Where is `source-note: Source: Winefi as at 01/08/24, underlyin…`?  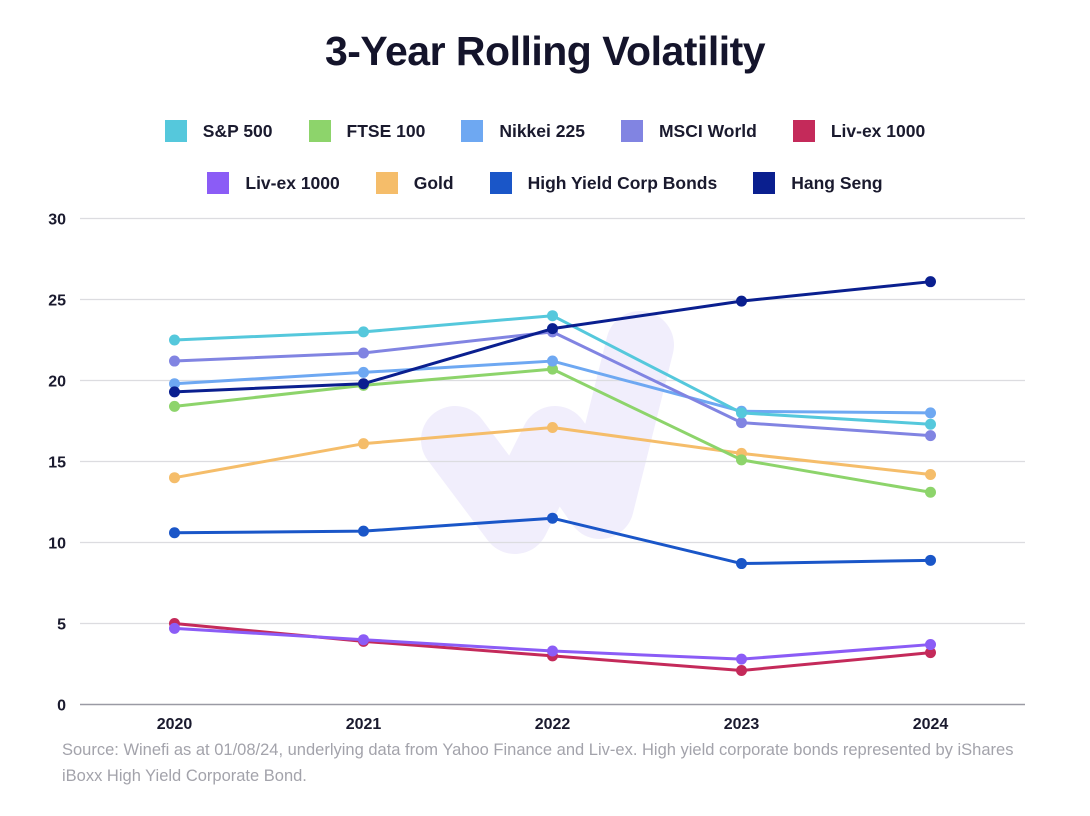 source-note: Source: Winefi as at 01/08/24, underlyin… is located at coordinates (538, 763).